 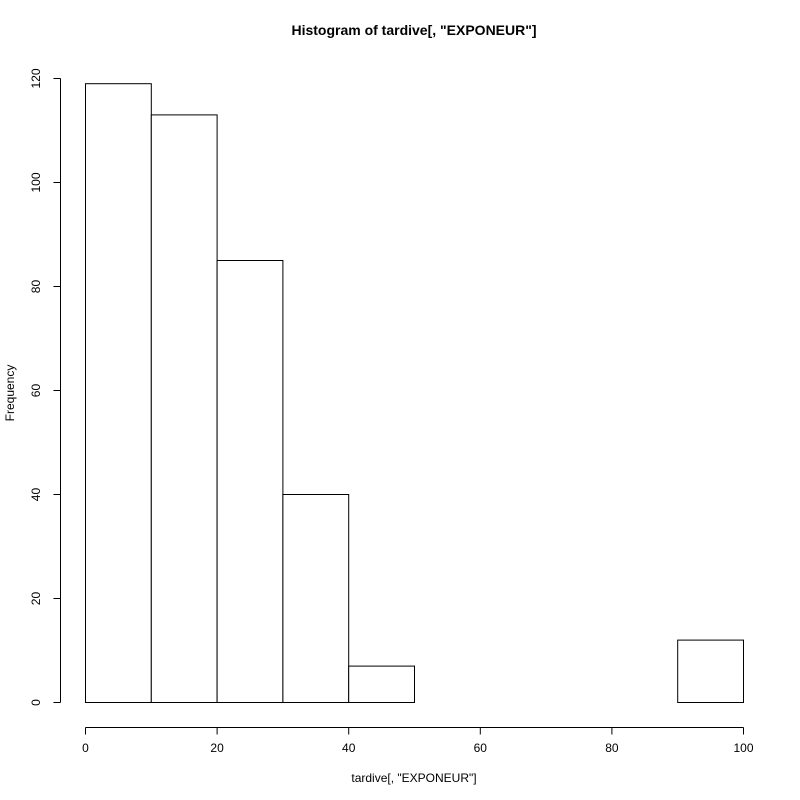 I want to click on y-tick-label: 120, so click(x=36, y=78).